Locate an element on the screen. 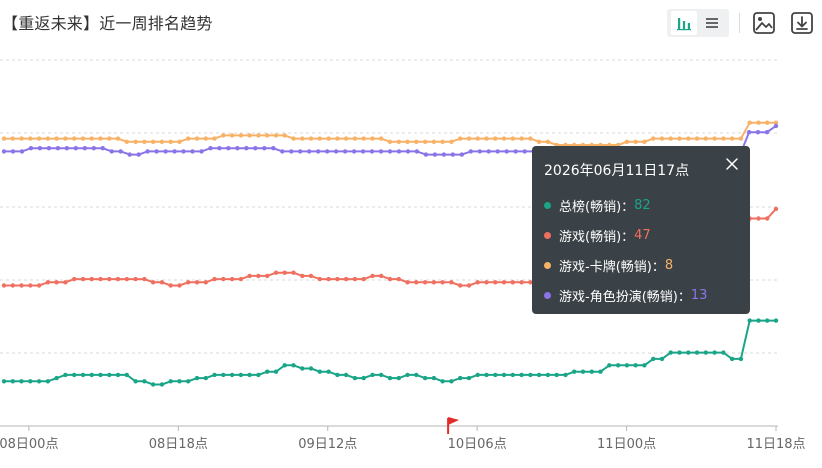 The height and width of the screenshot is (468, 822). tooltip-row-game: 游戏(畅销)： 47 is located at coordinates (641, 235).